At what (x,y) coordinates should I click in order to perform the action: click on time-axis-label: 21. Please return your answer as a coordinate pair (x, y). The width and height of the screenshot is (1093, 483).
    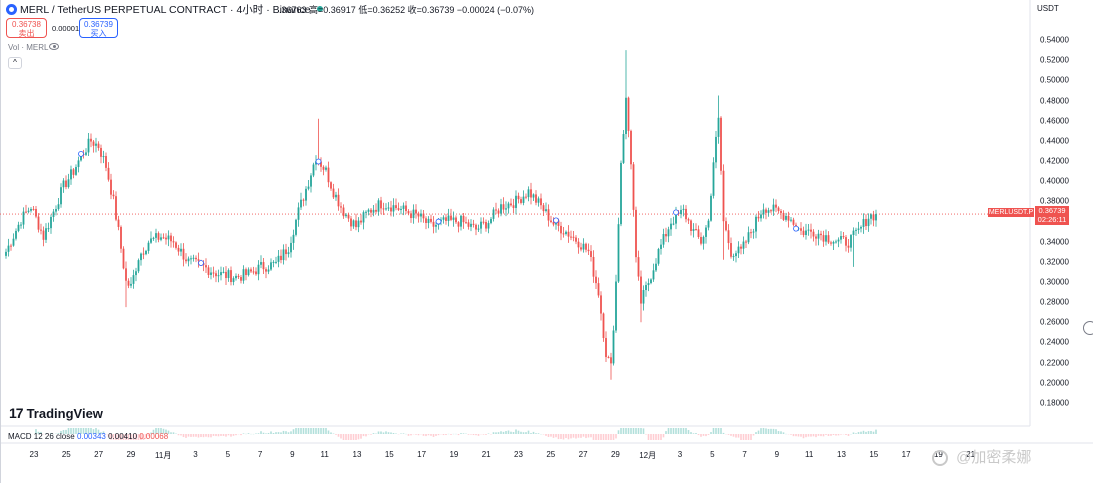
    Looking at the image, I should click on (486, 454).